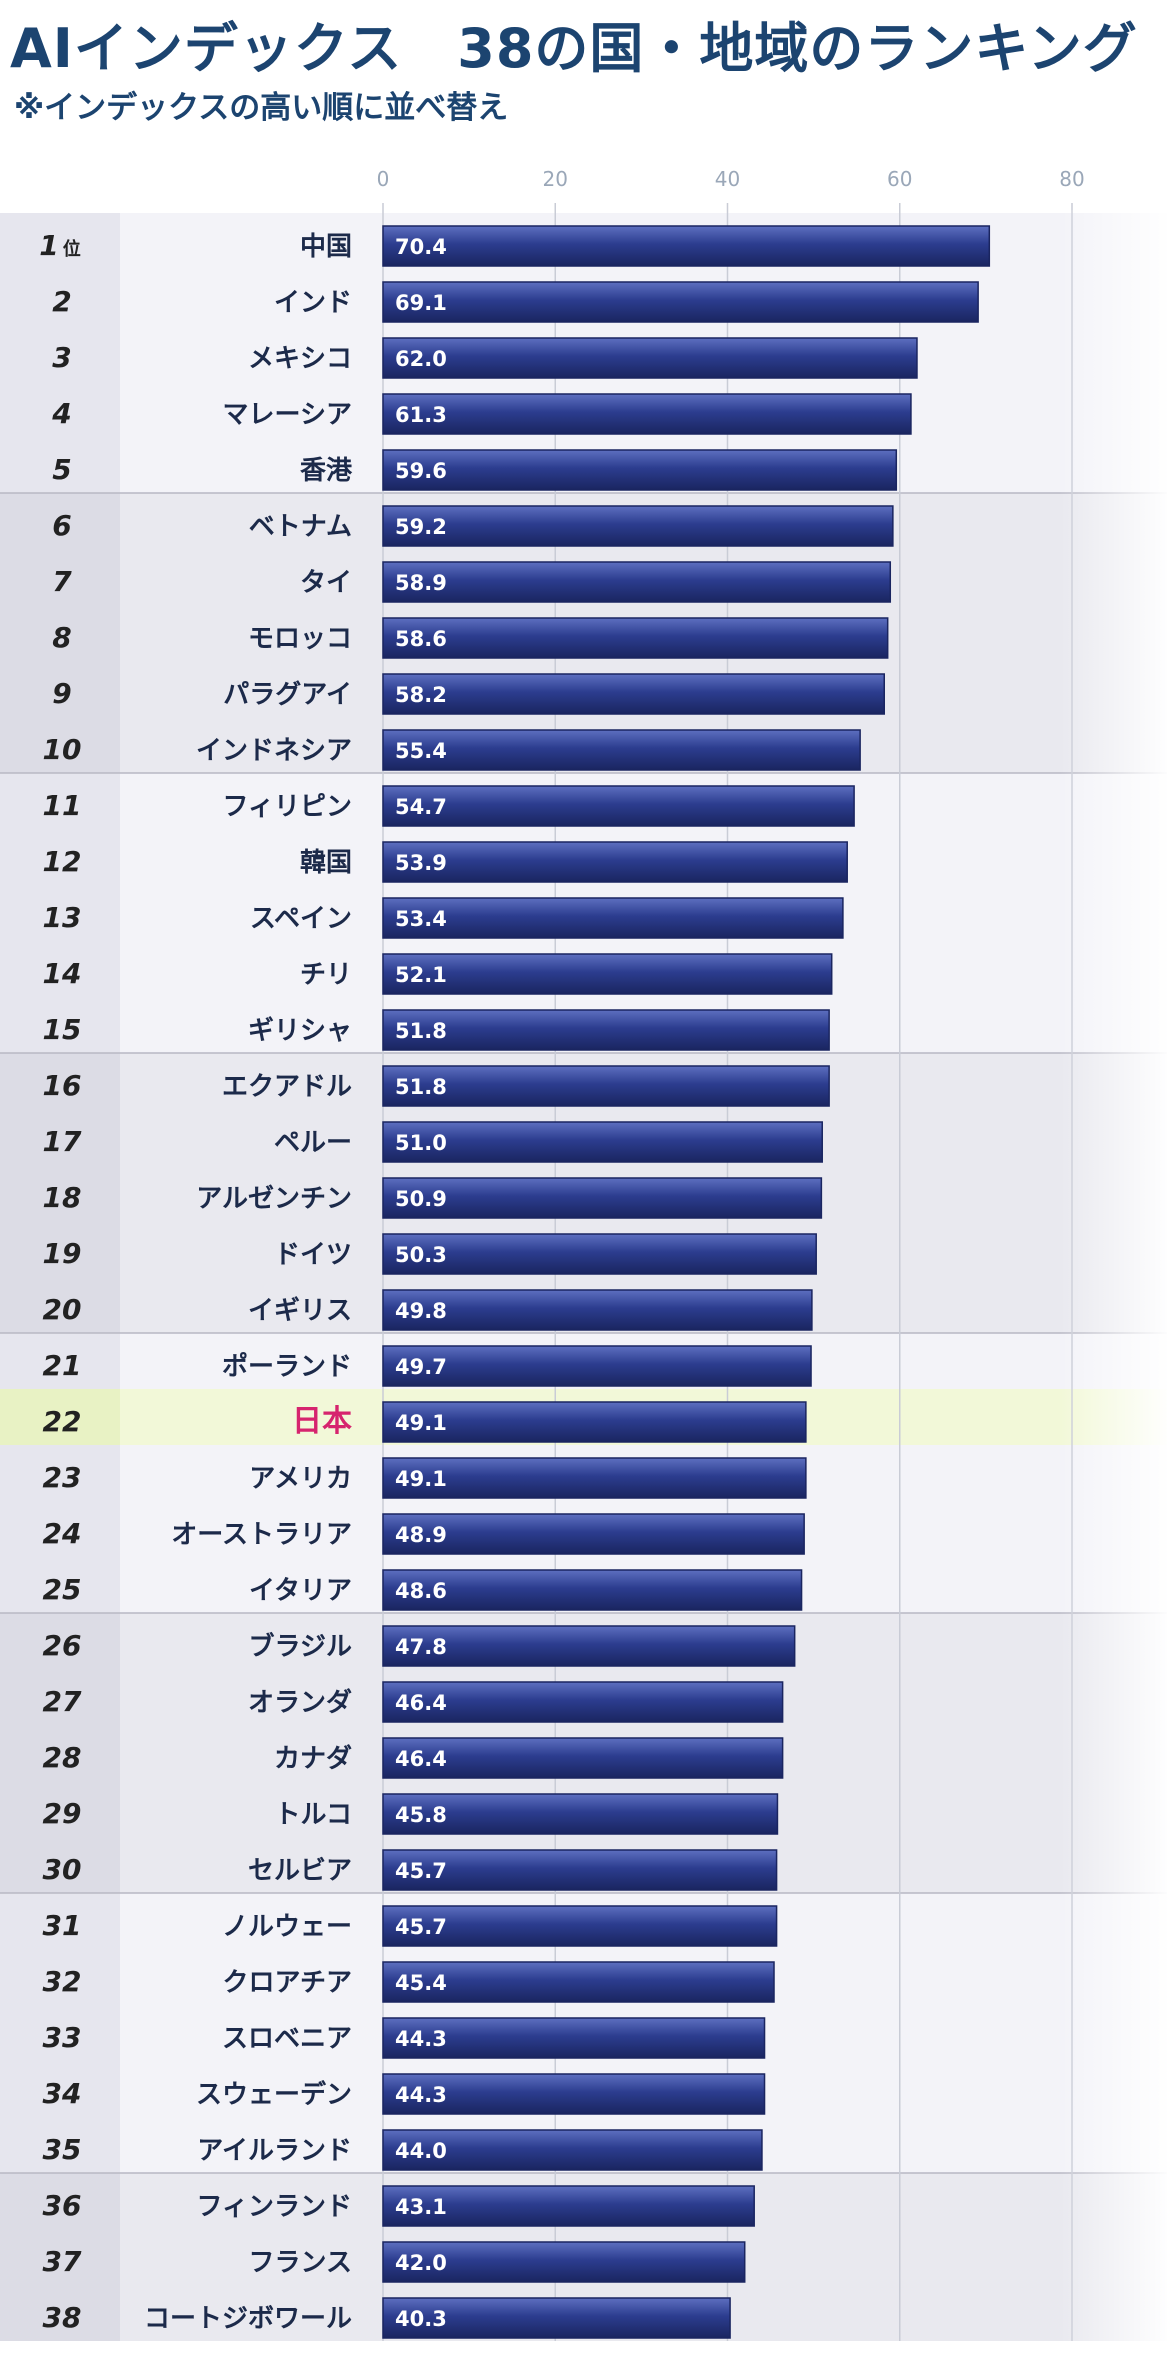 The height and width of the screenshot is (2367, 1167). I want to click on rank-label: 12, so click(62, 861).